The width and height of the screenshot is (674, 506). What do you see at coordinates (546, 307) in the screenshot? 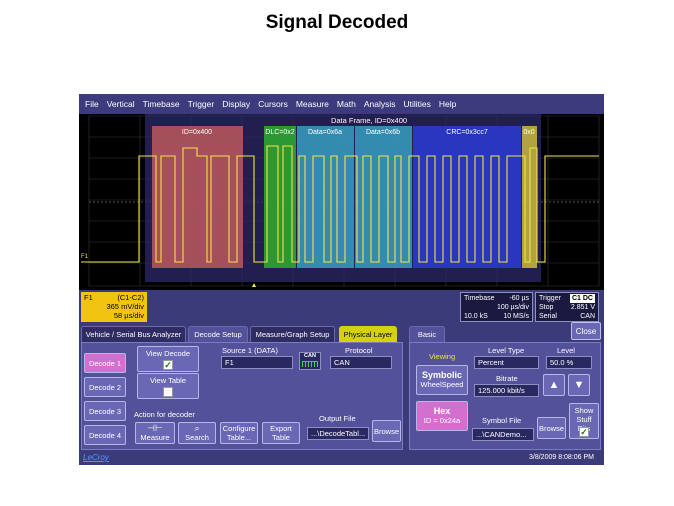
I see `trigger-mode: Stop` at bounding box center [546, 307].